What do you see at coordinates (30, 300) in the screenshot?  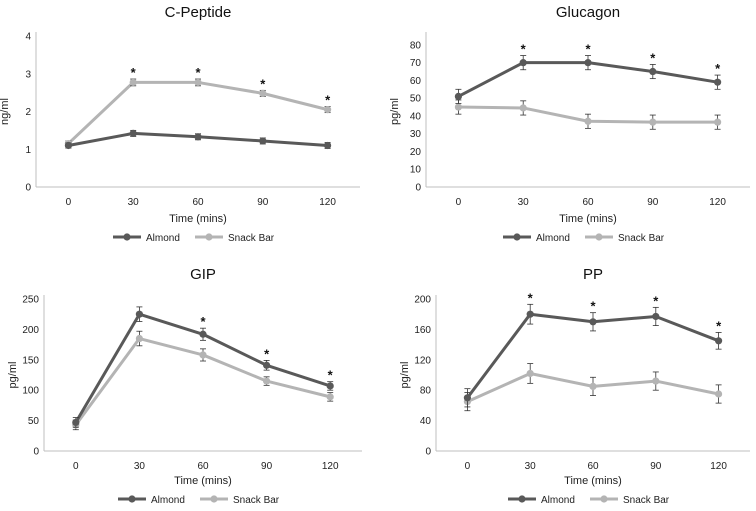 I see `y-tick-label: 250` at bounding box center [30, 300].